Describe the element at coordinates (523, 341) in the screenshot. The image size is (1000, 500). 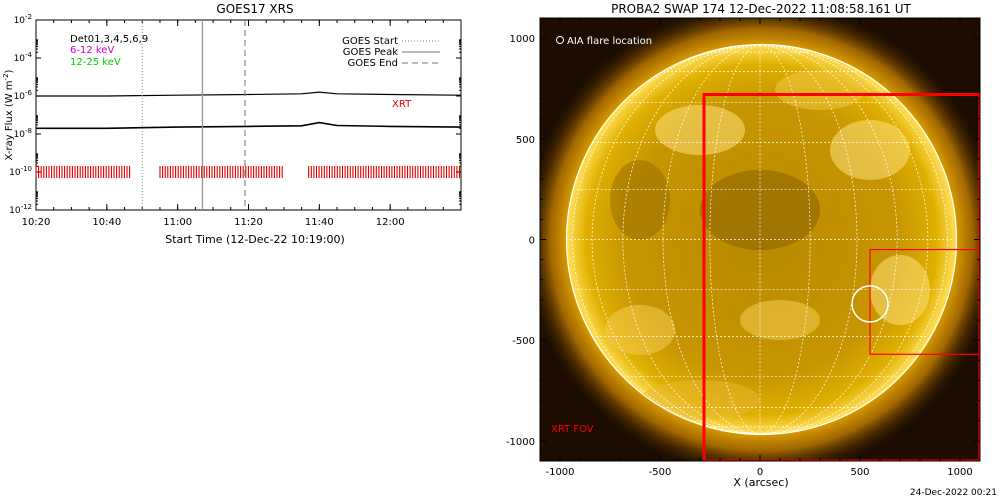
I see `swap-y-tick-label: -500` at that location.